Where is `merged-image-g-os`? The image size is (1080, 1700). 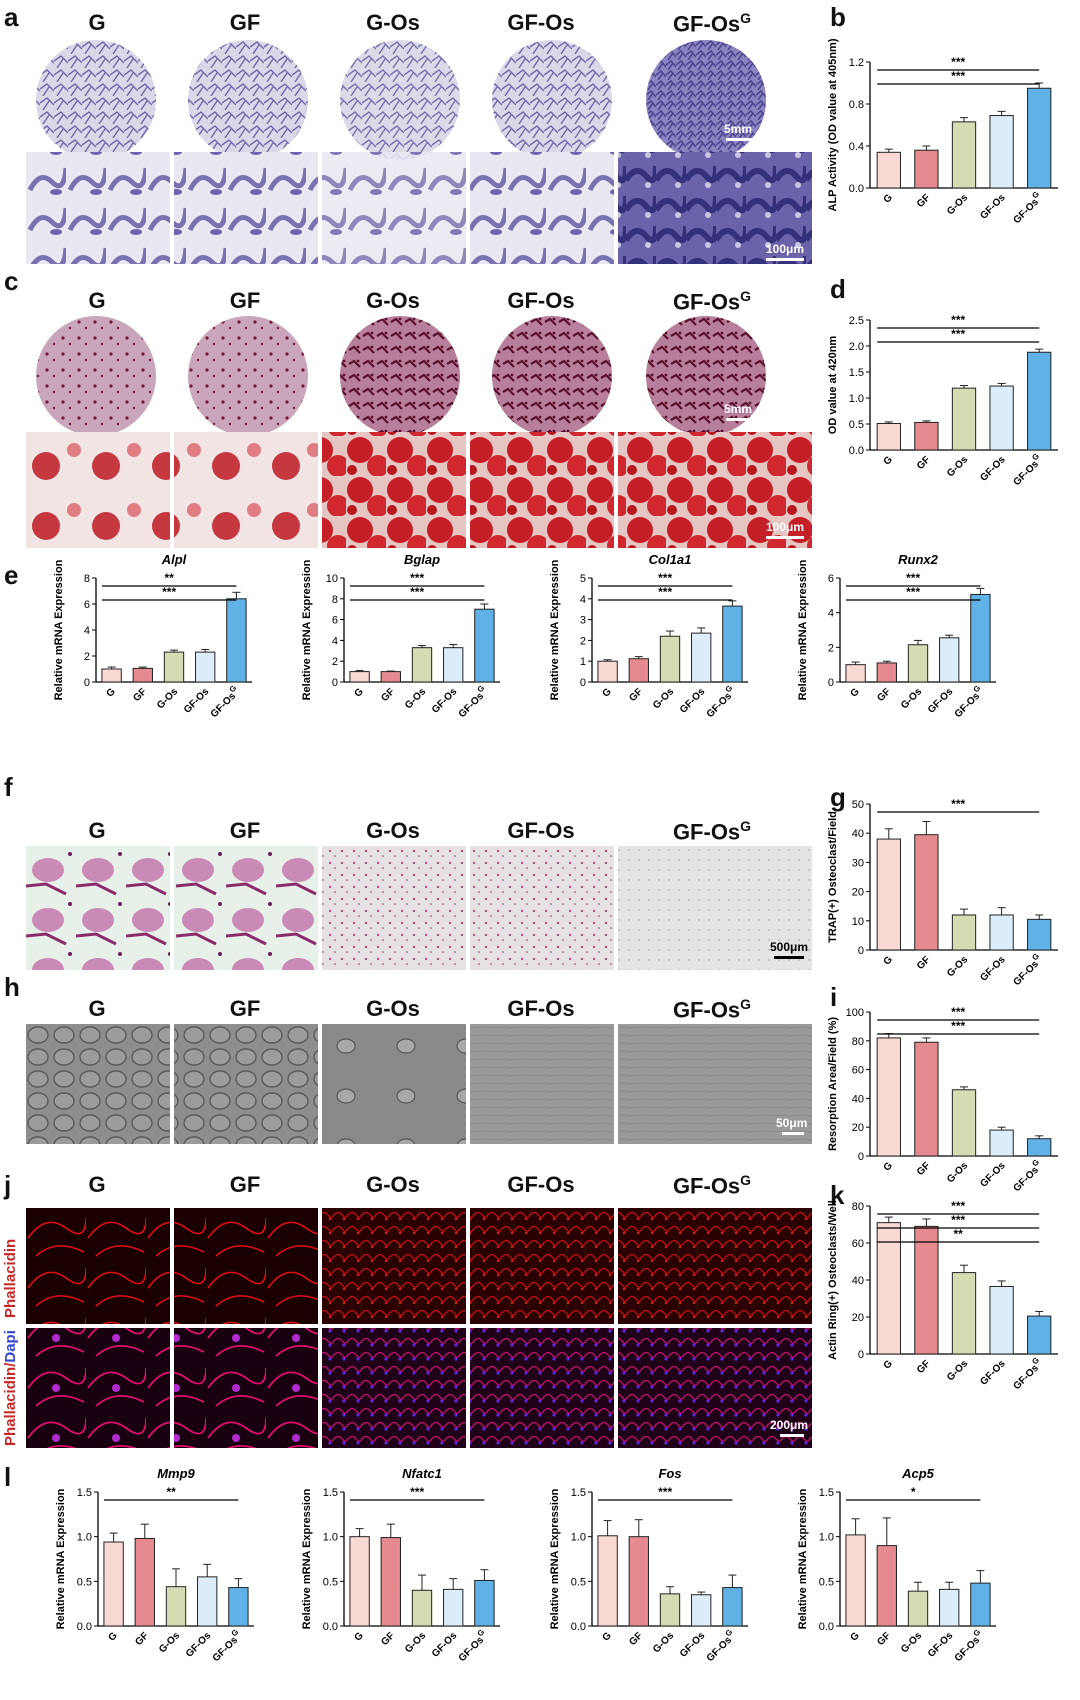 merged-image-g-os is located at coordinates (394, 1388).